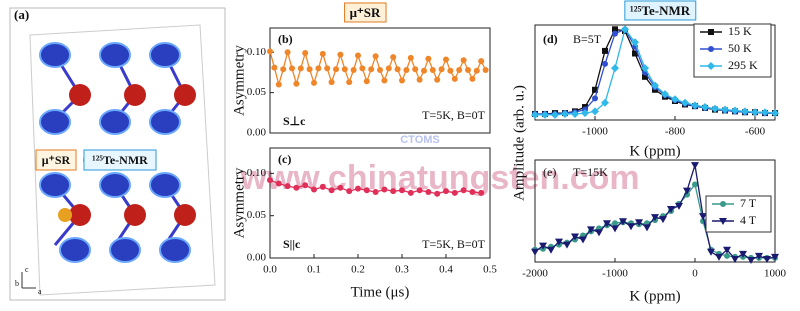 This screenshot has width=800, height=311. Describe the element at coordinates (748, 203) in the screenshot. I see `legend-label: 7 T` at that location.